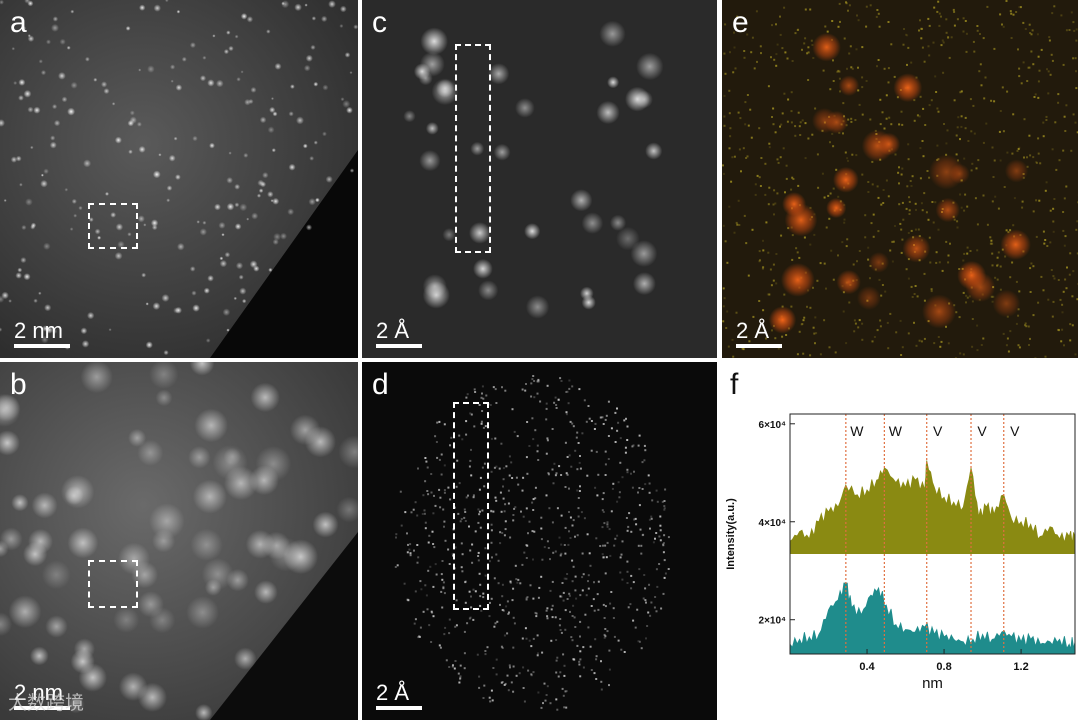  Describe the element at coordinates (392, 330) in the screenshot. I see `panel-c-scale-text: 2 Å` at that location.